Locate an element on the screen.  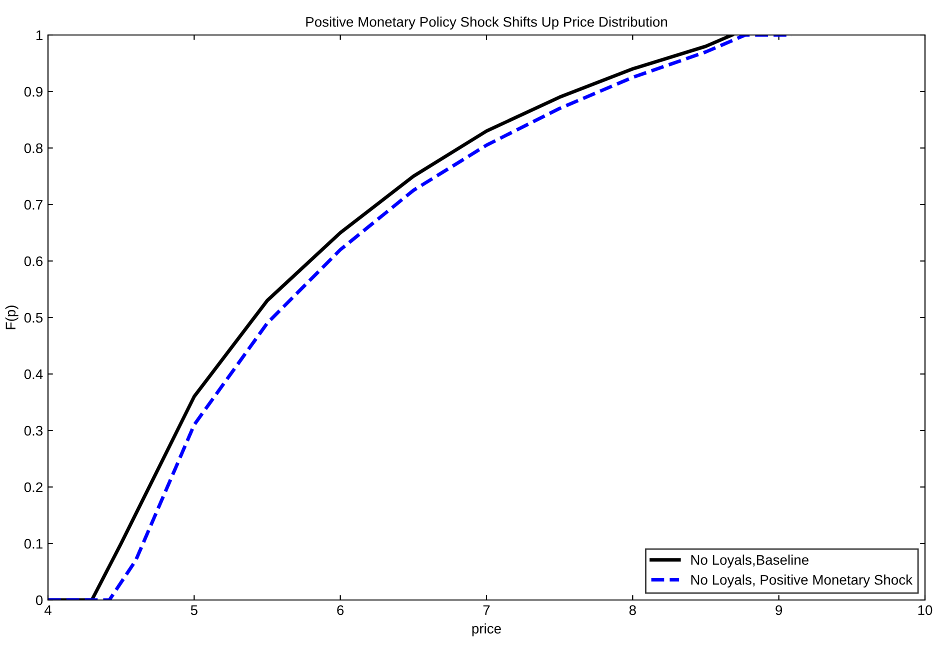
y-tick-label: 0.4 is located at coordinates (33, 374).